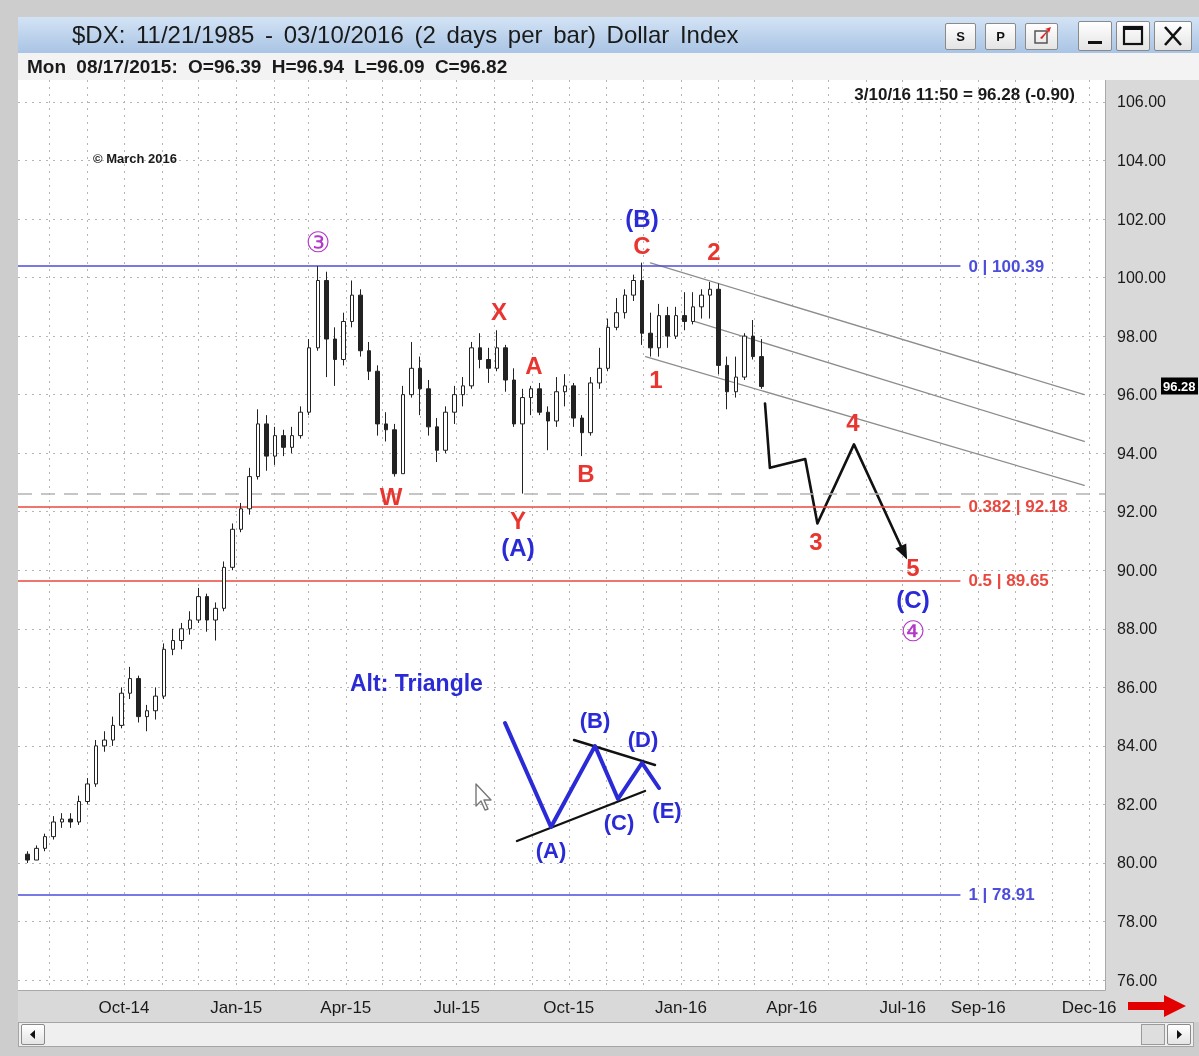 This screenshot has height=1056, width=1199. What do you see at coordinates (1137, 453) in the screenshot?
I see `y-tick-label: 94.00` at bounding box center [1137, 453].